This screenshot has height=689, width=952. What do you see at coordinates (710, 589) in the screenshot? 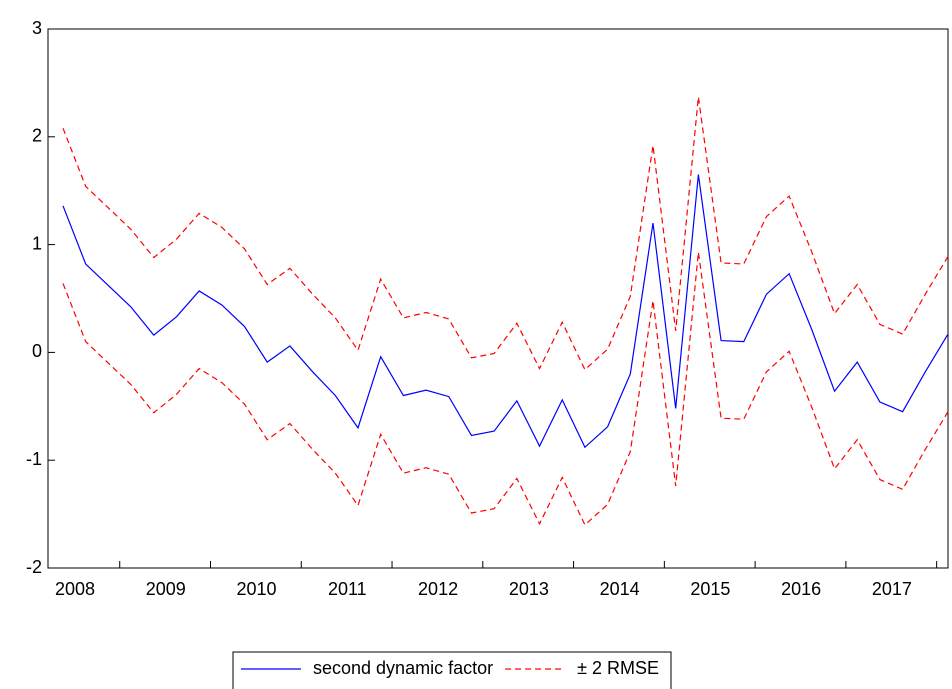
I see `x-tick-label: 2015` at bounding box center [710, 589].